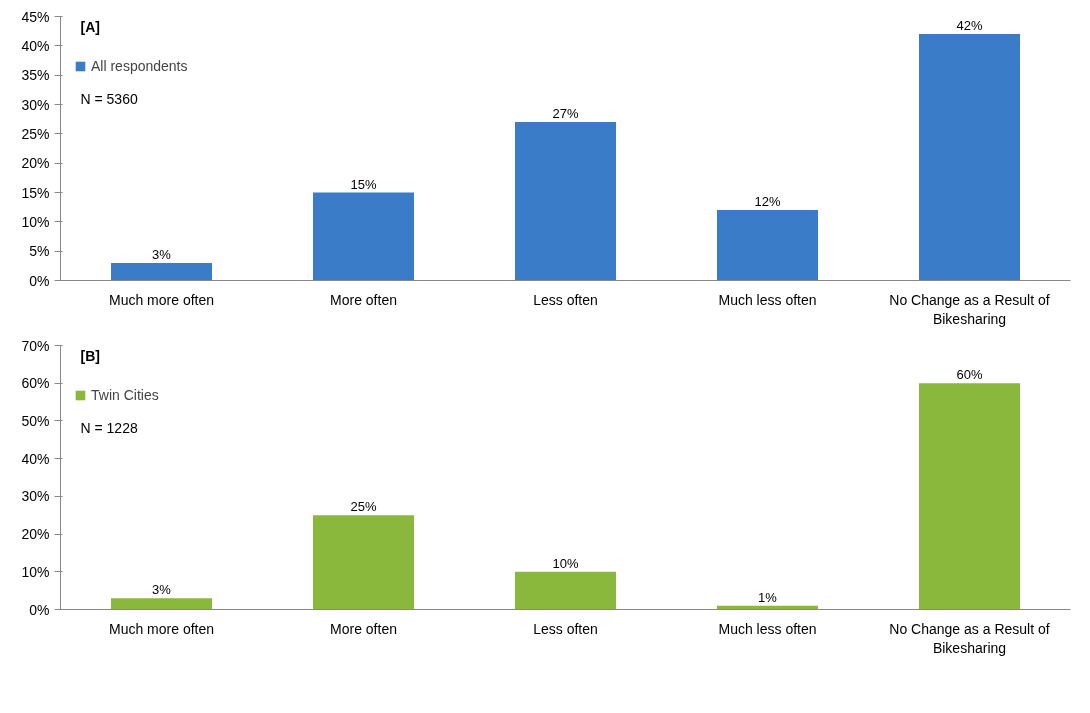  Describe the element at coordinates (109, 427) in the screenshot. I see `annotation: N = 1228` at that location.